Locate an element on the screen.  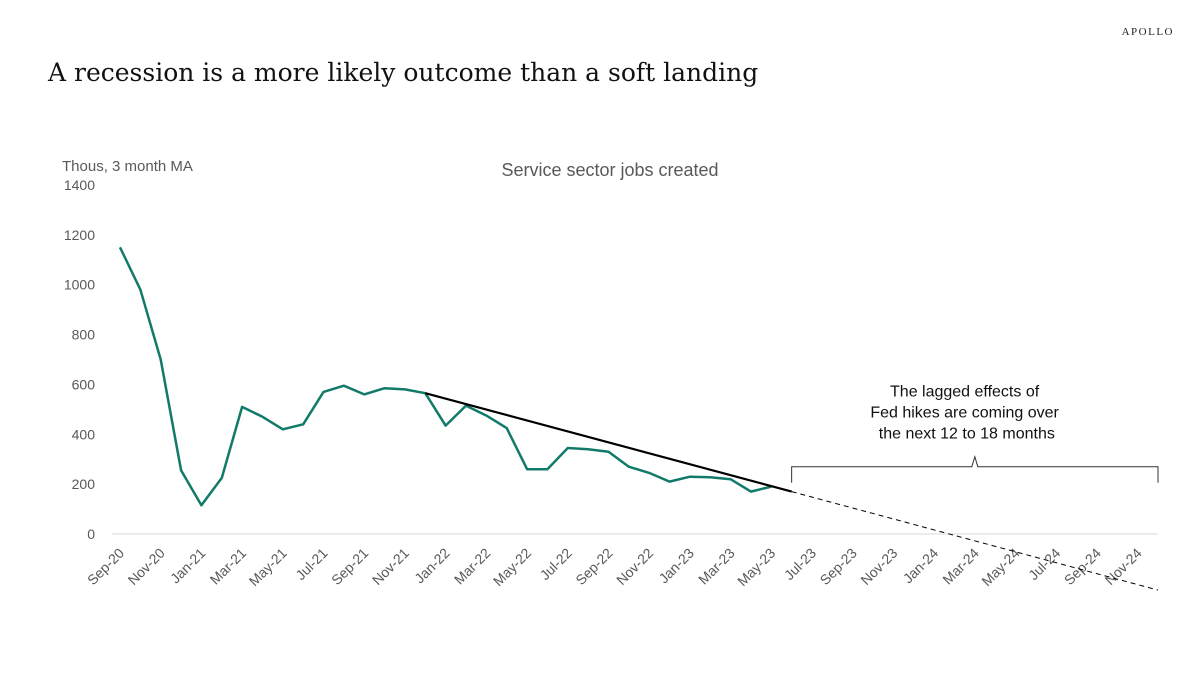
annotation-line-3: the next 12 to 18 months is located at coordinates (967, 434).